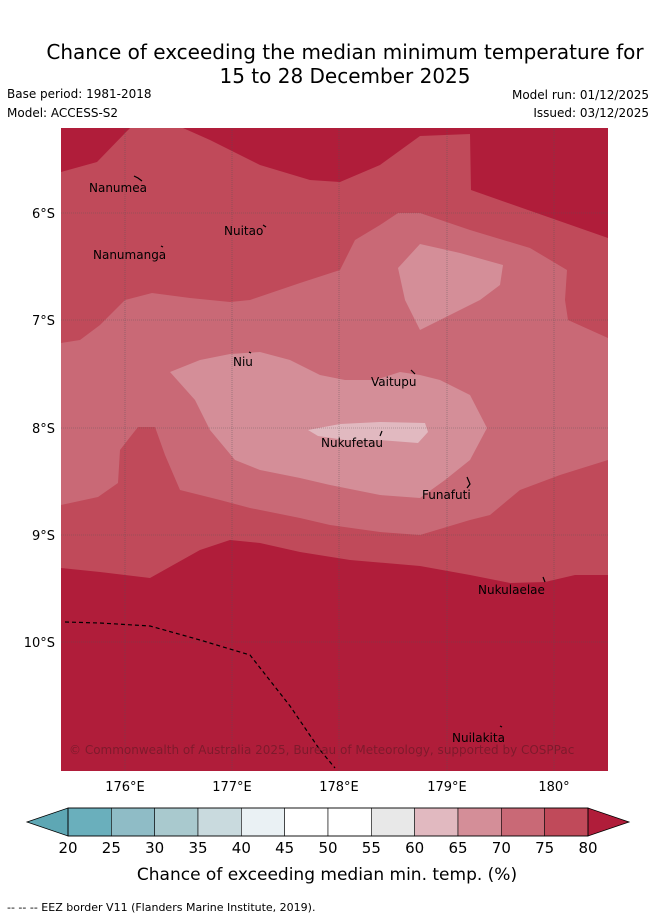 The image size is (655, 919). Describe the element at coordinates (243, 231) in the screenshot. I see `place-nuitao: Nuitao` at that location.